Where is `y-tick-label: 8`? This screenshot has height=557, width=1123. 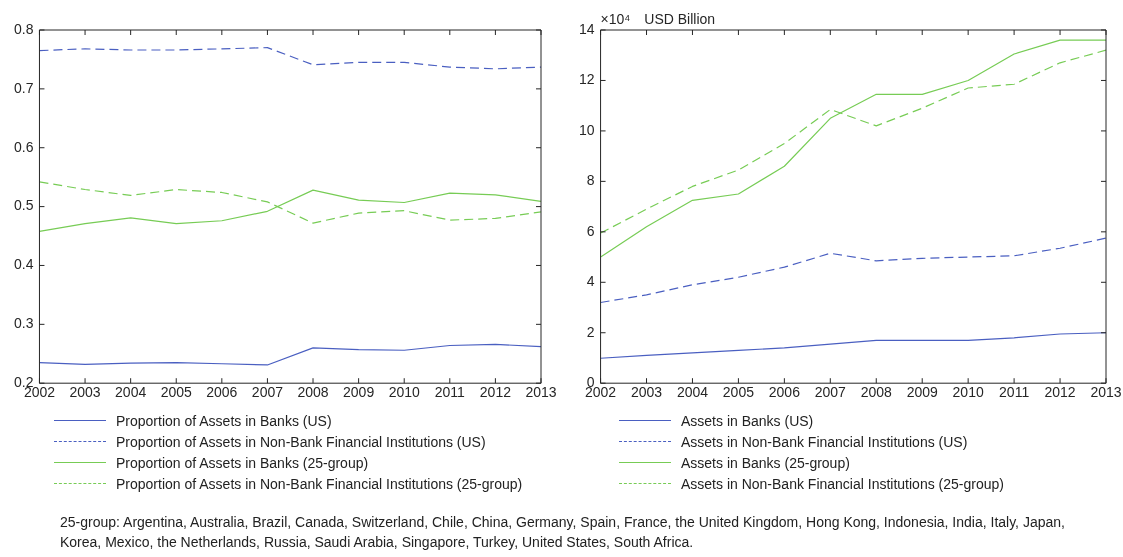
y-tick-label: 8 is located at coordinates (590, 180).